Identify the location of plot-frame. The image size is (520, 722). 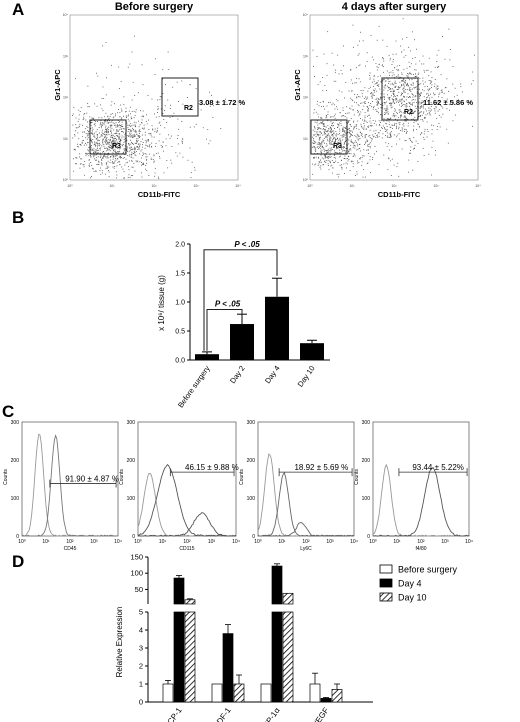
(306, 479).